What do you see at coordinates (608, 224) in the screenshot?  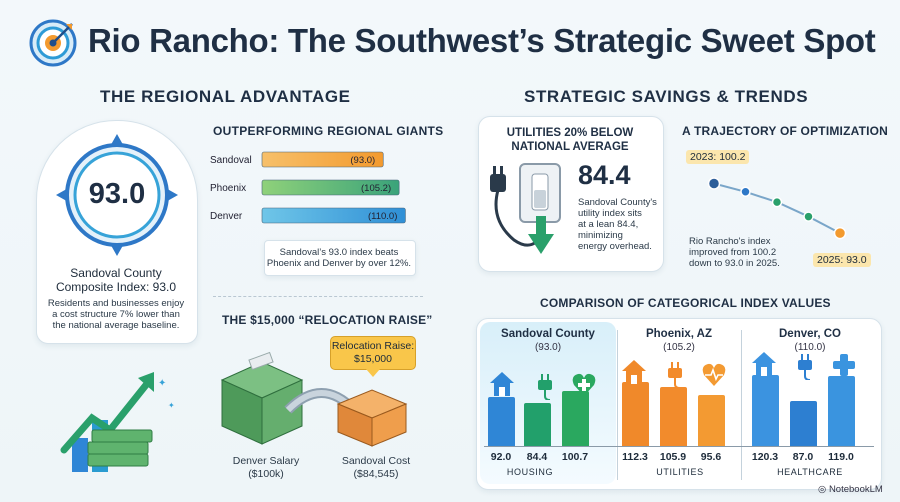 I see `utilities-desc-3: at a lean 84.4,` at bounding box center [608, 224].